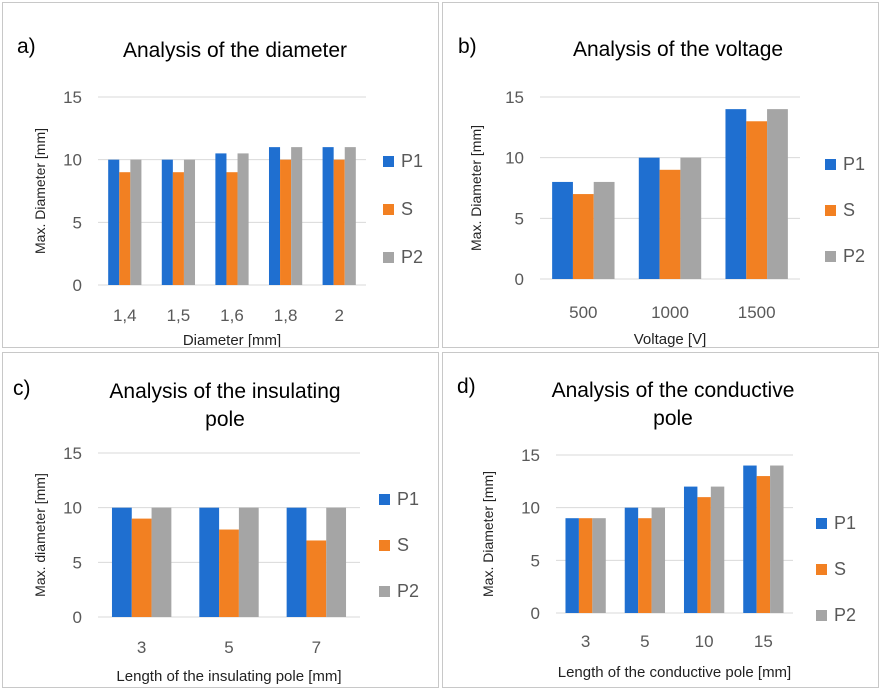 This screenshot has height=690, width=881. What do you see at coordinates (232, 339) in the screenshot?
I see `x-axis-label: Diameter [mm]` at bounding box center [232, 339].